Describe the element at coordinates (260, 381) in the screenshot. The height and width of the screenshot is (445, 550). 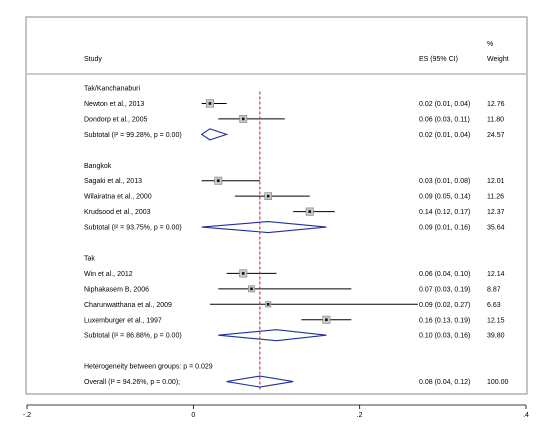
I see `overall-diamond` at that location.